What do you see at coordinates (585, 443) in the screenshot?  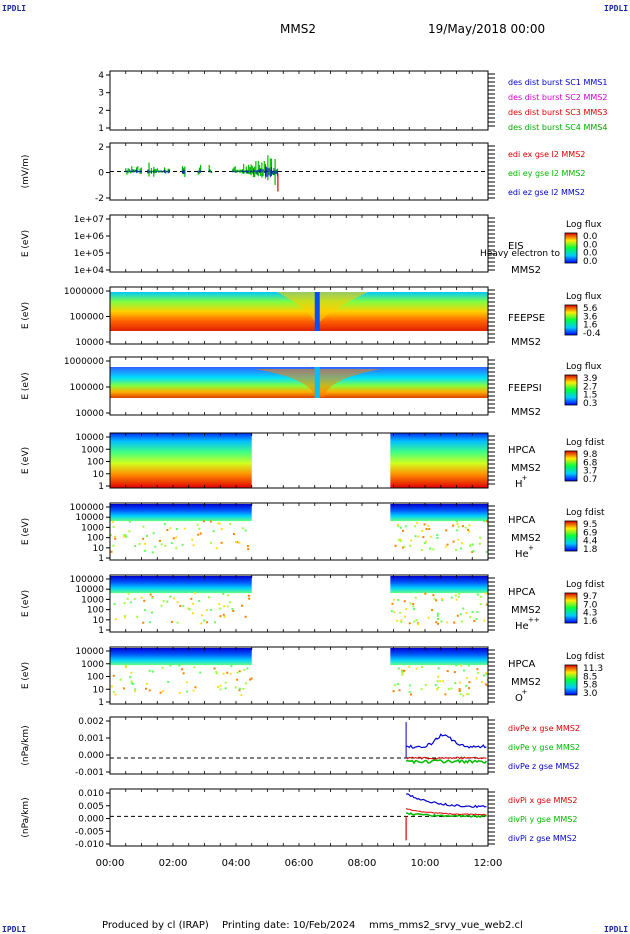 I see `hpca-h-cbar-title: Log fdist` at bounding box center [585, 443].